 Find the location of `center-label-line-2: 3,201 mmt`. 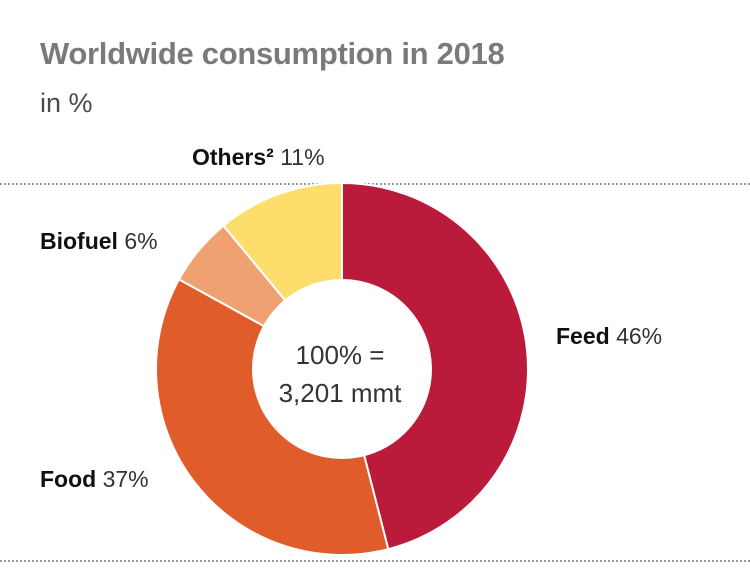

center-label-line-2: 3,201 mmt is located at coordinates (340, 393).